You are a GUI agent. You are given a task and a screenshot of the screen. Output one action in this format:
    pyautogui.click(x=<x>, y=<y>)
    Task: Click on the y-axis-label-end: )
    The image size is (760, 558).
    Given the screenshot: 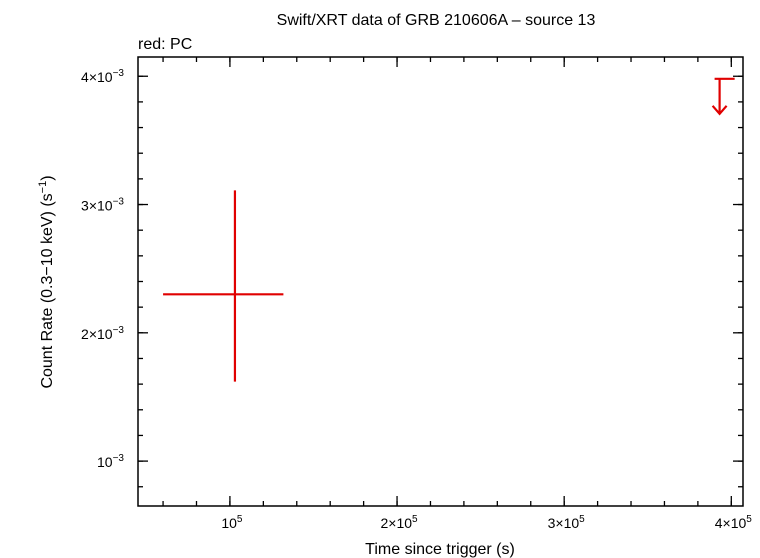 What is the action you would take?
    pyautogui.click(x=47, y=177)
    